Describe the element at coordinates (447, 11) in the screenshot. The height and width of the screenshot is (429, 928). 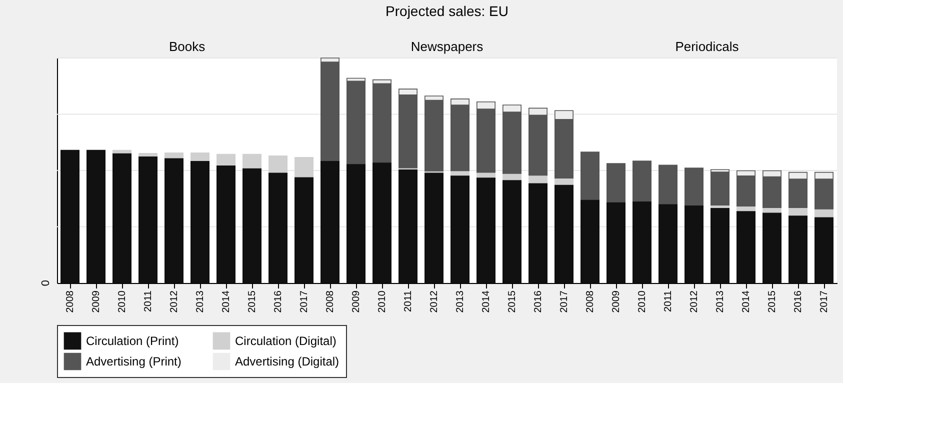
I see `chart-title: Projected sales: EU` at that location.